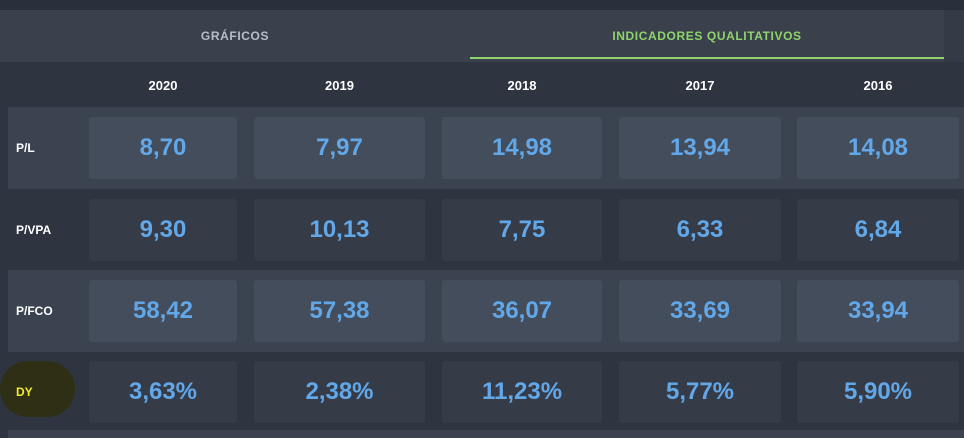 The image size is (964, 438). What do you see at coordinates (878, 230) in the screenshot?
I see `value-cell: 6,84` at bounding box center [878, 230].